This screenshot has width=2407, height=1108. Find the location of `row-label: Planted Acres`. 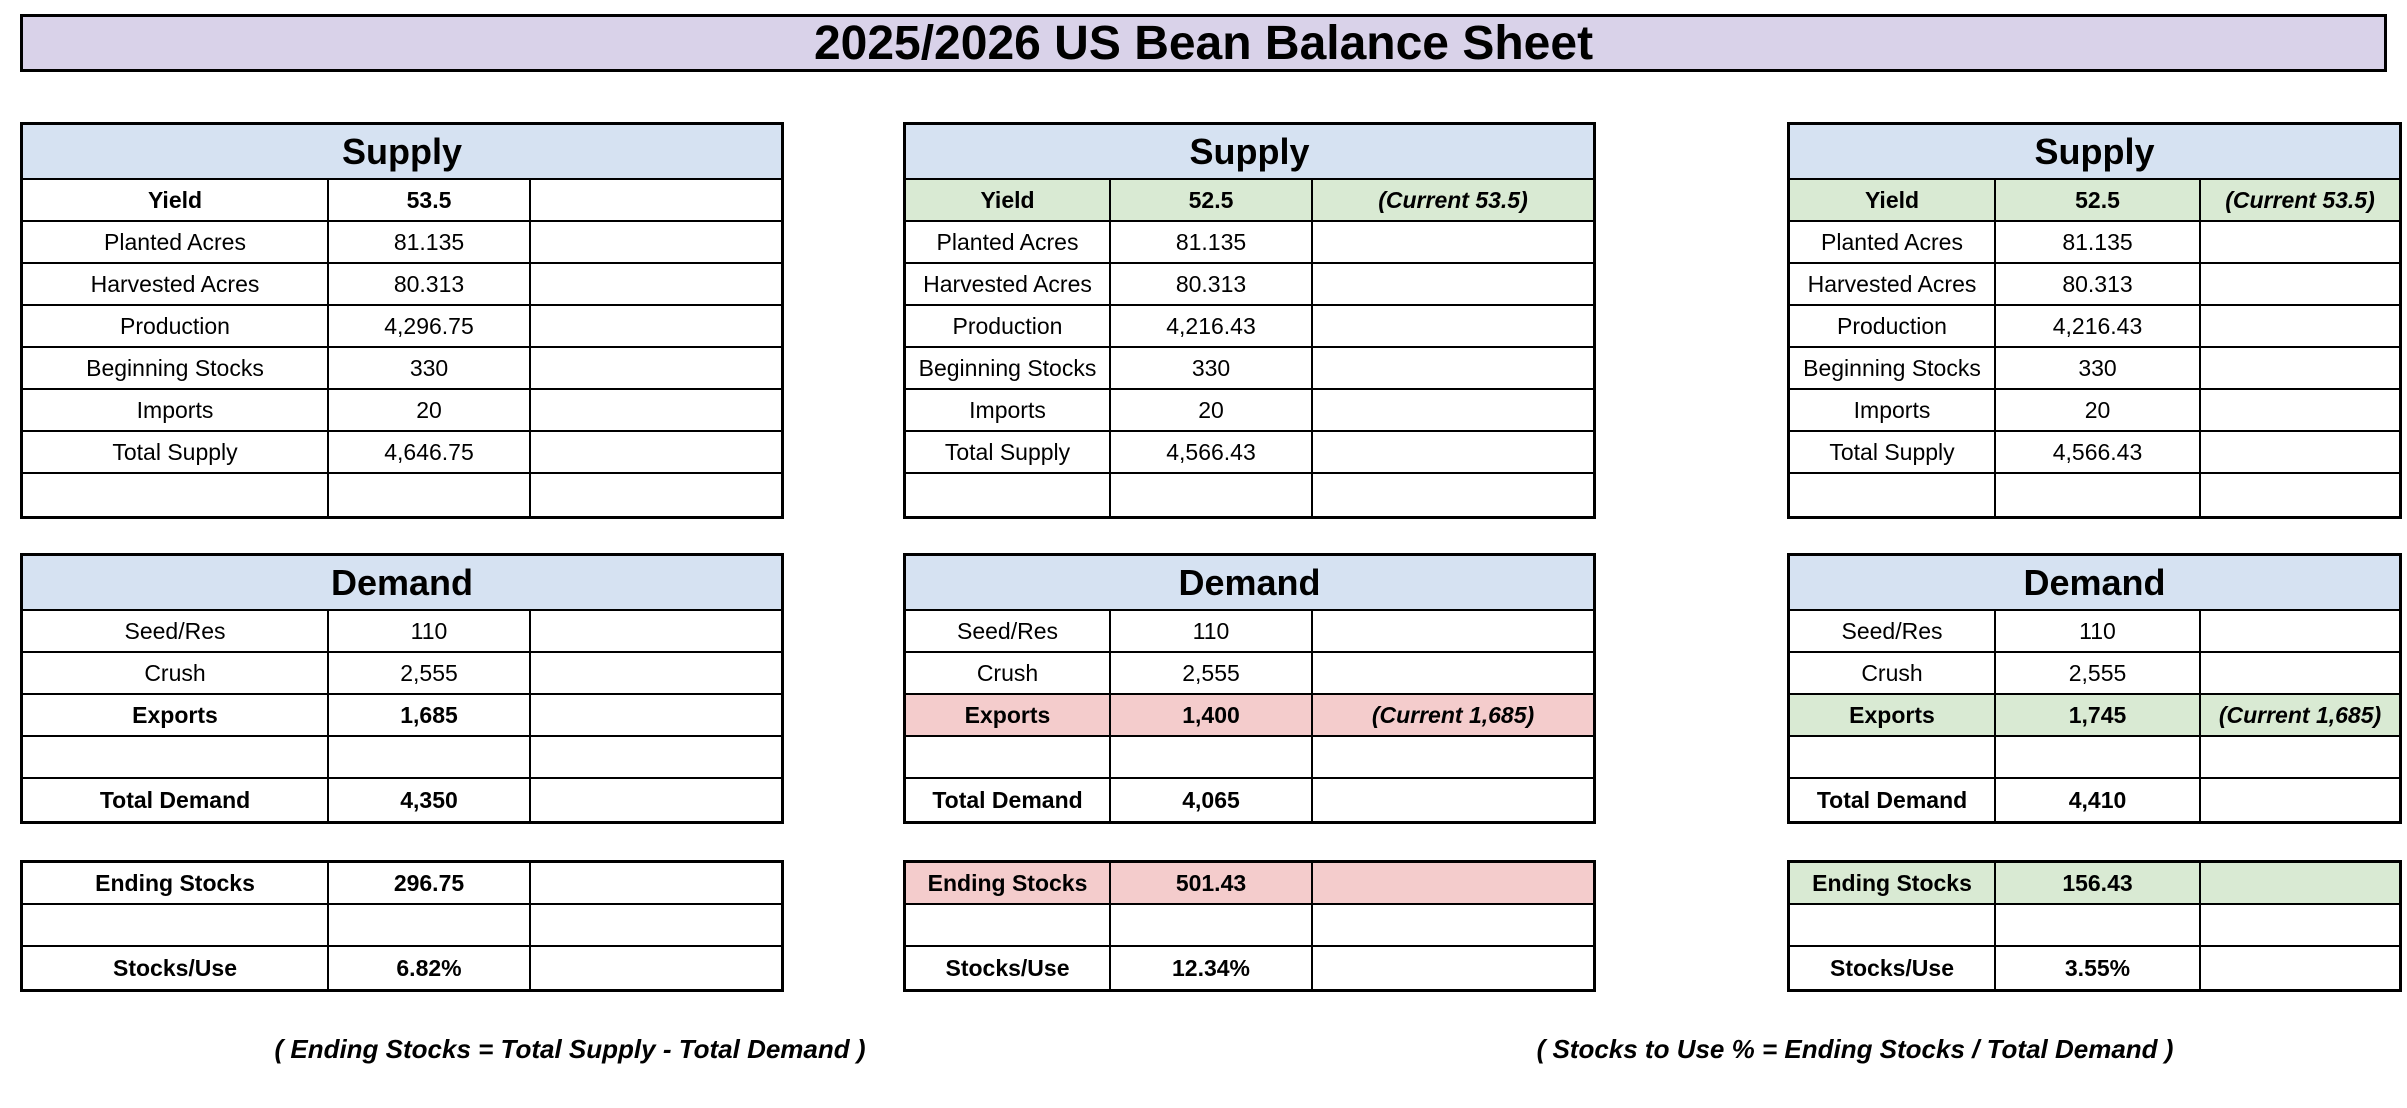

row-label: Planted Acres is located at coordinates (176, 243).